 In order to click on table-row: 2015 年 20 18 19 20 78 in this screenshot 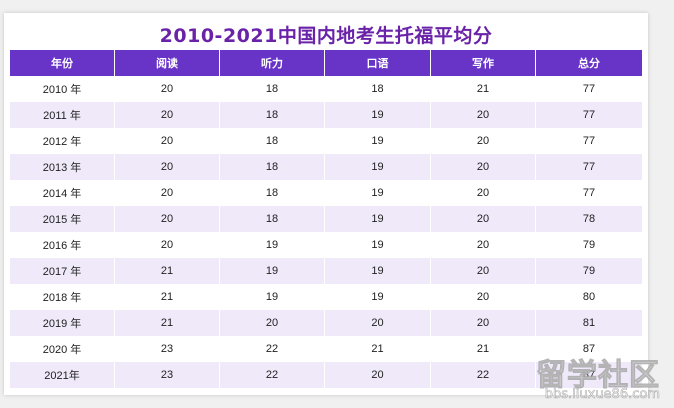, I will do `click(326, 219)`.